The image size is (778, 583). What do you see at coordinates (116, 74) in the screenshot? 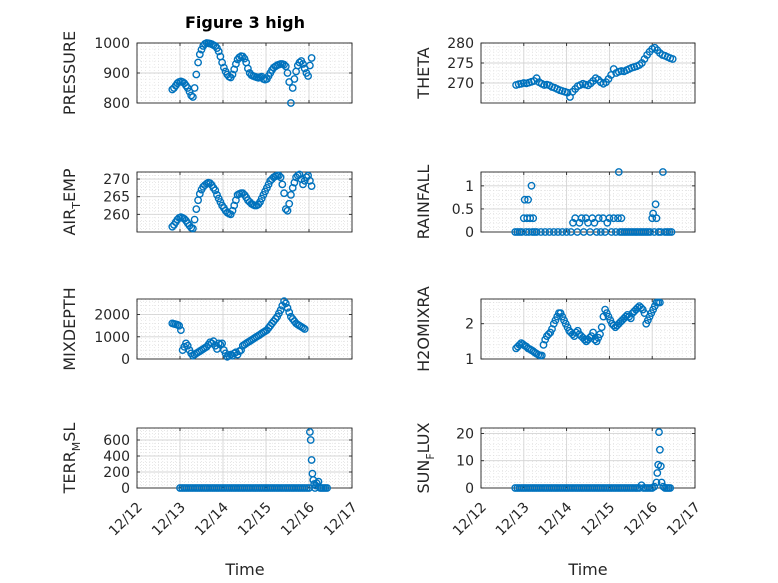
I see `y-tick-label: 900` at bounding box center [116, 74].